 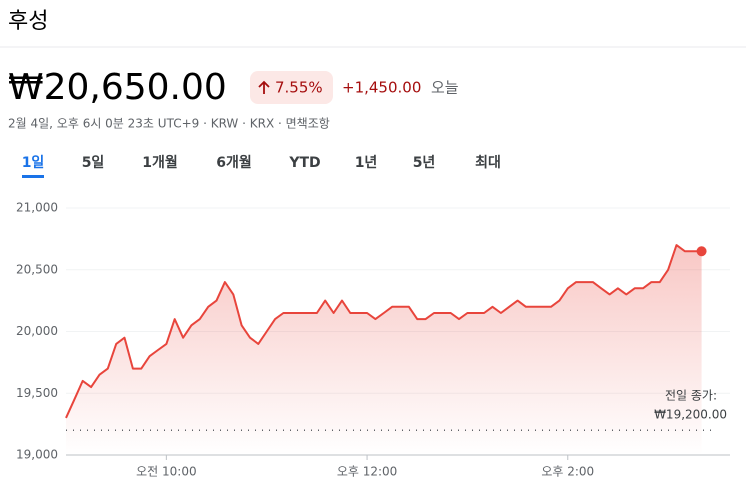 I want to click on up-arrow, so click(x=264, y=87).